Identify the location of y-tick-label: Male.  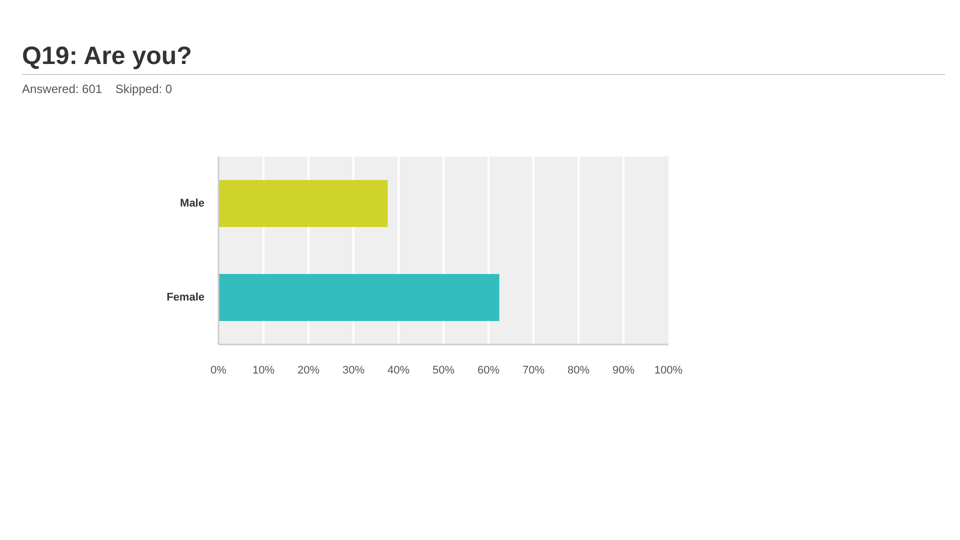
(192, 204).